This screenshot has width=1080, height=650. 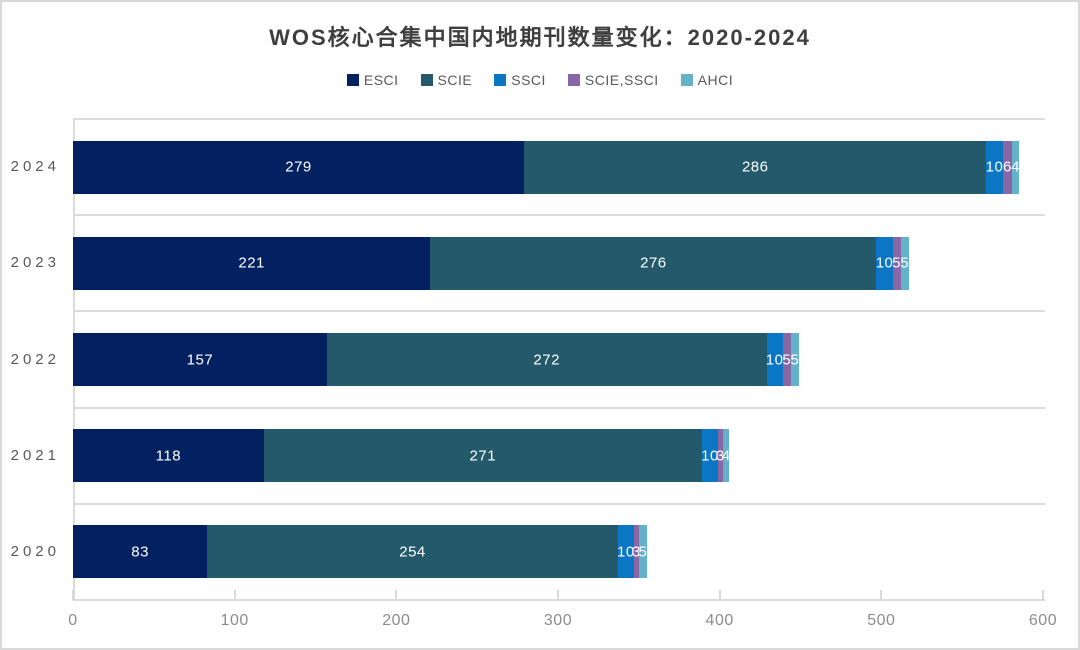 I want to click on y-axis-category-label: 2020, so click(x=35, y=551).